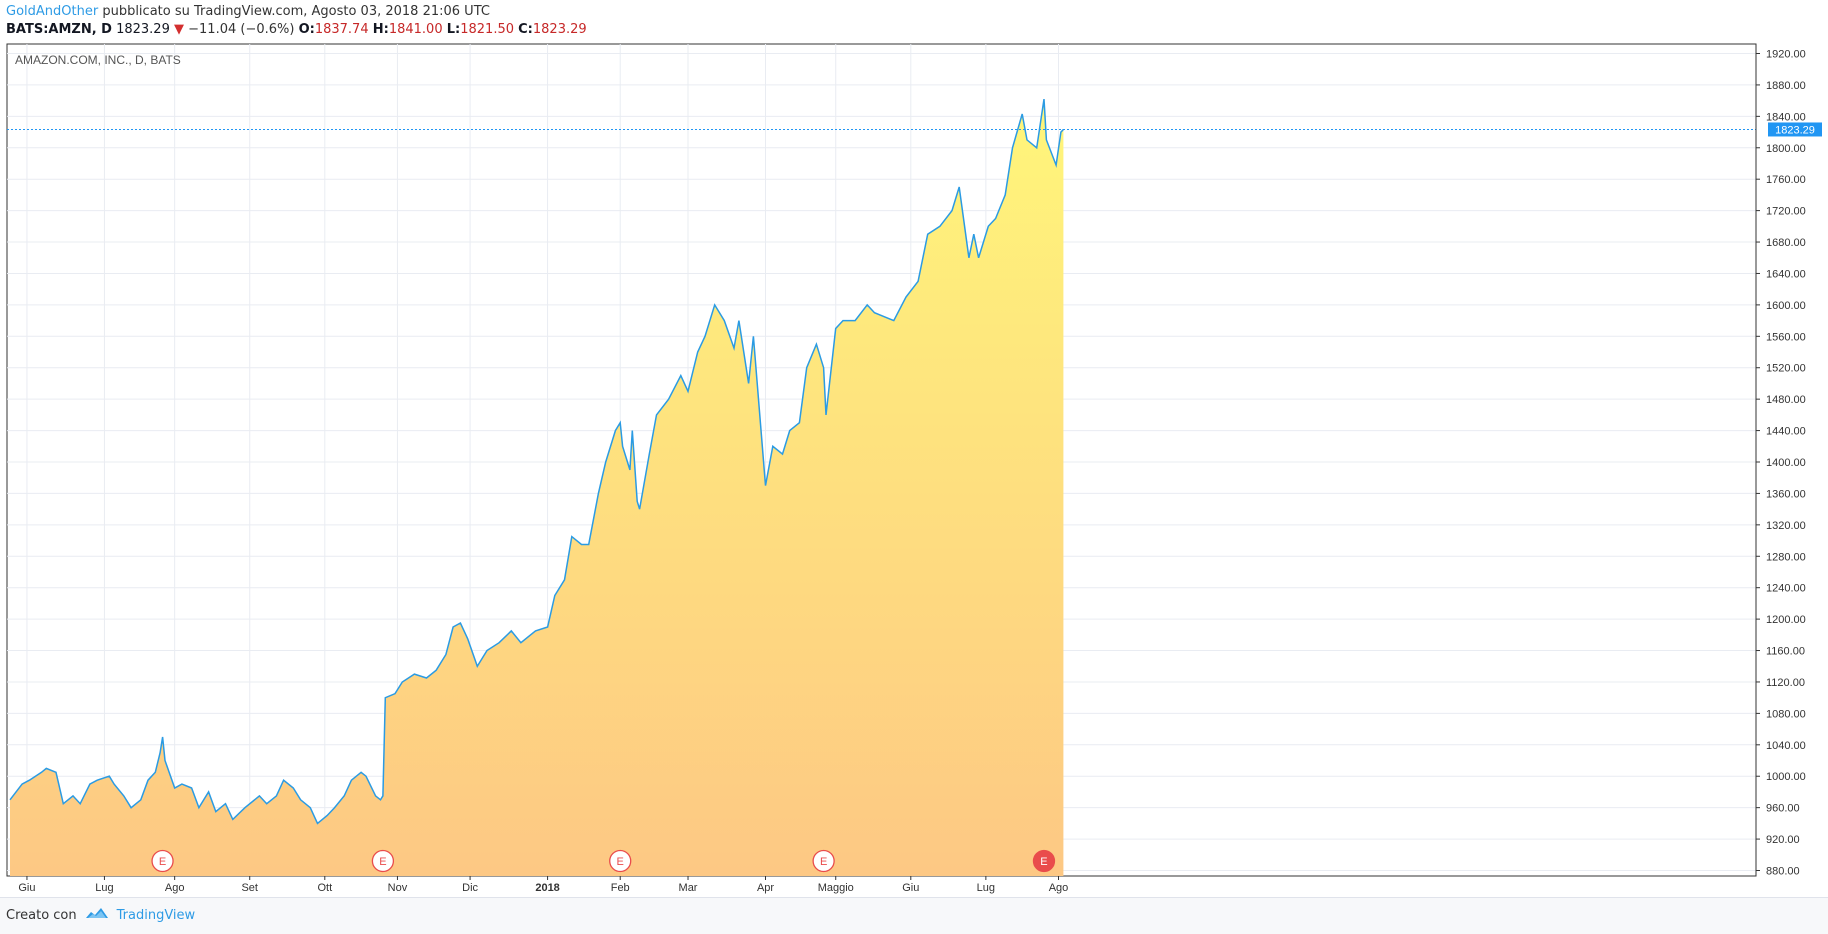 The width and height of the screenshot is (1828, 934). Describe the element at coordinates (415, 29) in the screenshot. I see `high-value: 1841.00` at that location.